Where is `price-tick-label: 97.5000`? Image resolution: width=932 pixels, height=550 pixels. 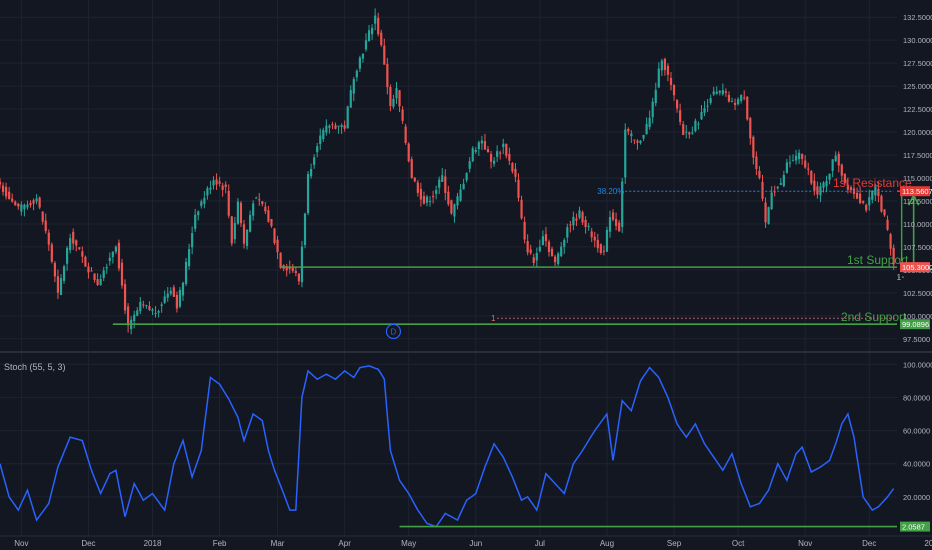 price-tick-label: 97.5000 is located at coordinates (916, 339).